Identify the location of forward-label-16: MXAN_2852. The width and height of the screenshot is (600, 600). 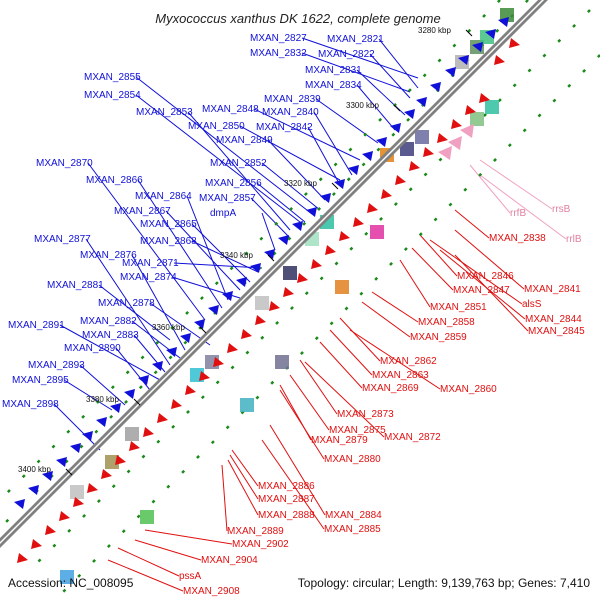
(238, 163).